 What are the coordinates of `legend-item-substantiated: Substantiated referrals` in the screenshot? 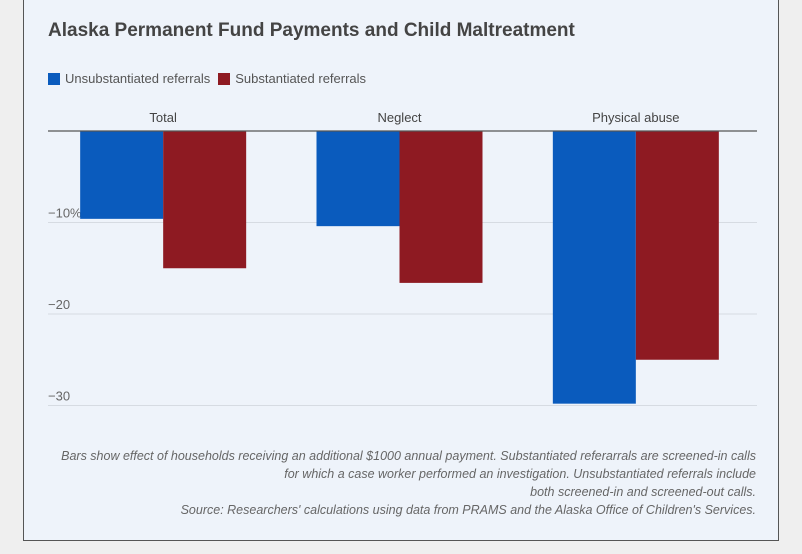 It's located at (292, 78).